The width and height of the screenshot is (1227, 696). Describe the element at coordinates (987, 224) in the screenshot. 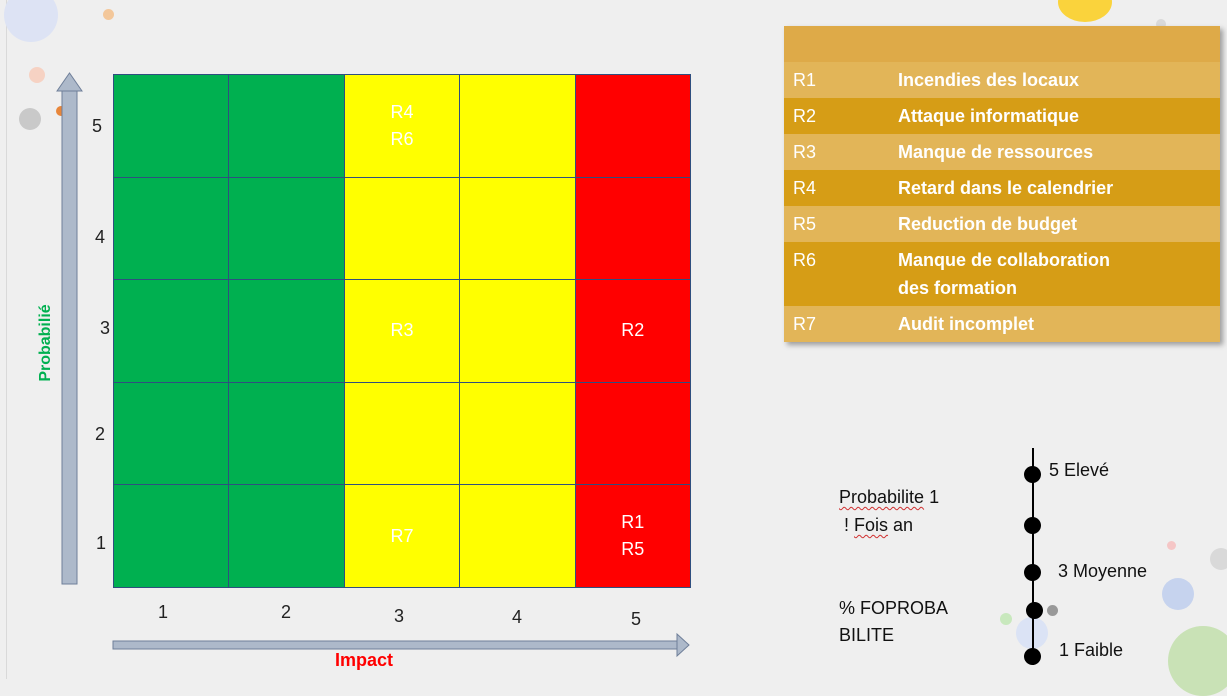

I see `risk-name: Reduction de budget` at that location.